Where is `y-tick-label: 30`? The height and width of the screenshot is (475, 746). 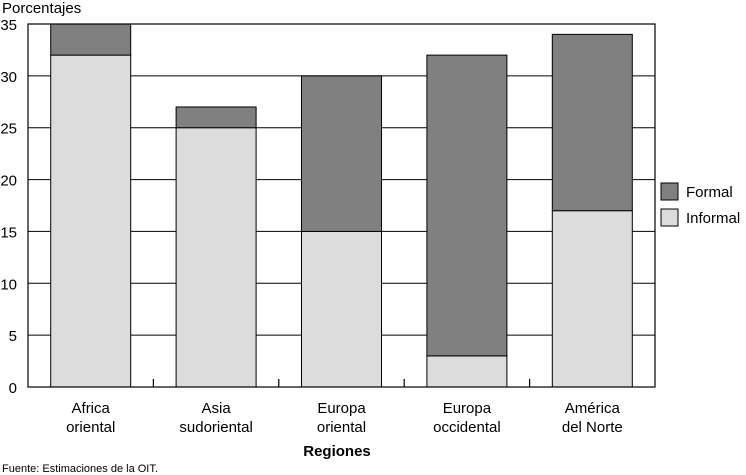 y-tick-label: 30 is located at coordinates (8, 77).